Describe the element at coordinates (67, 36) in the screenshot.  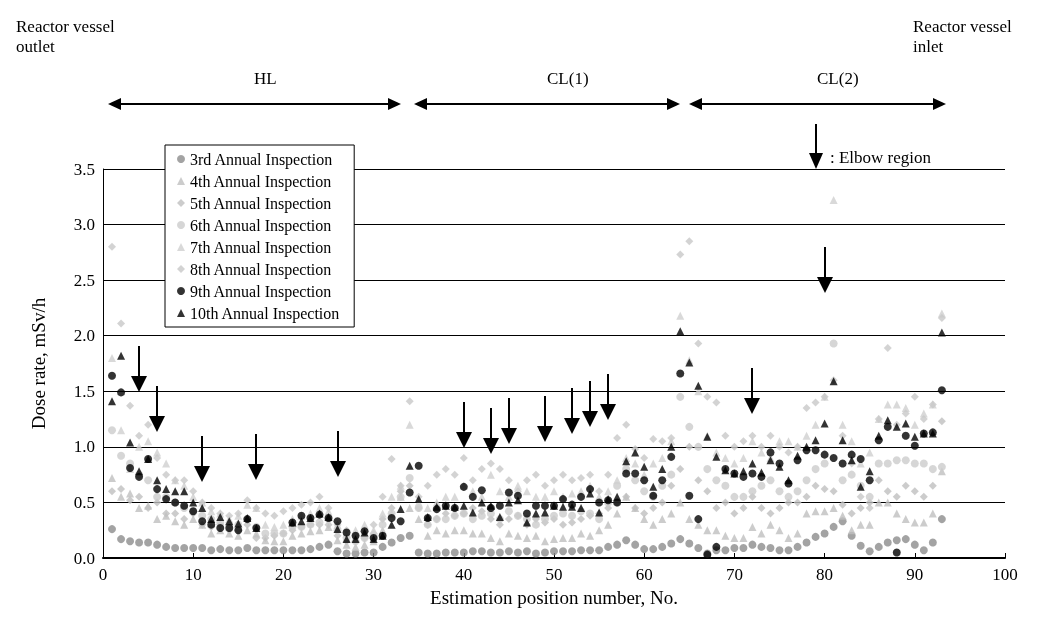
I see `text: Reactor vessel outlet` at that location.